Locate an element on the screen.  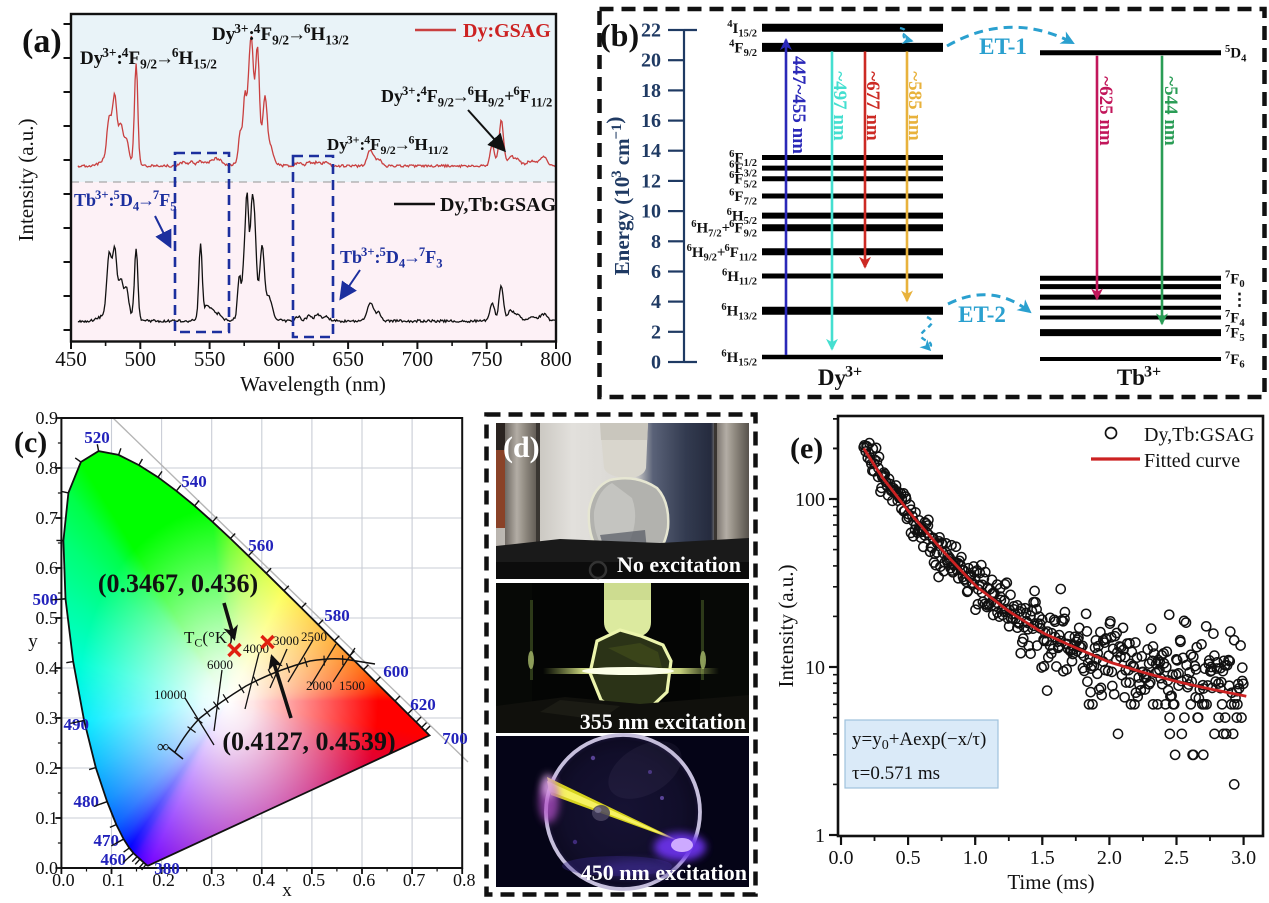
svg-text: TC(°K) is located at coordinates (208, 639).